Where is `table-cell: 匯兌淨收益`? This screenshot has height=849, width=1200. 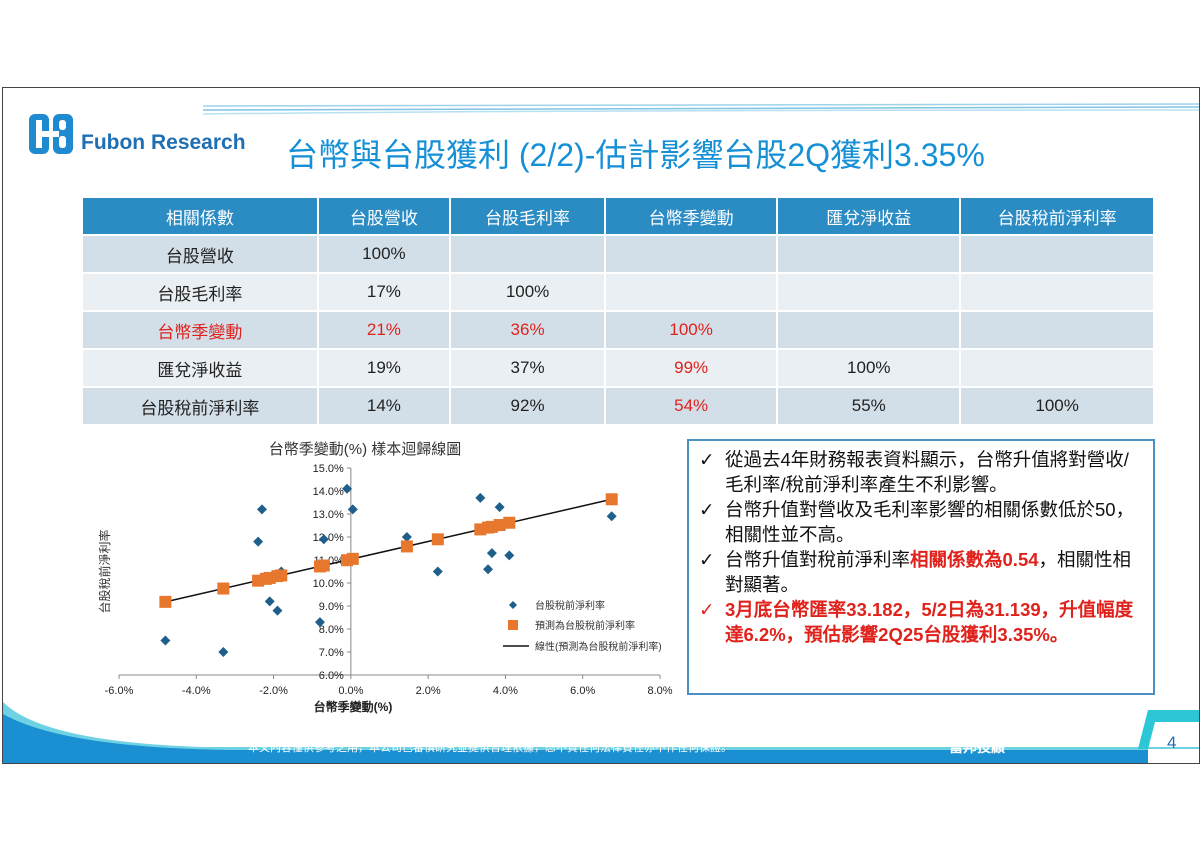 table-cell: 匯兌淨收益 is located at coordinates (201, 367).